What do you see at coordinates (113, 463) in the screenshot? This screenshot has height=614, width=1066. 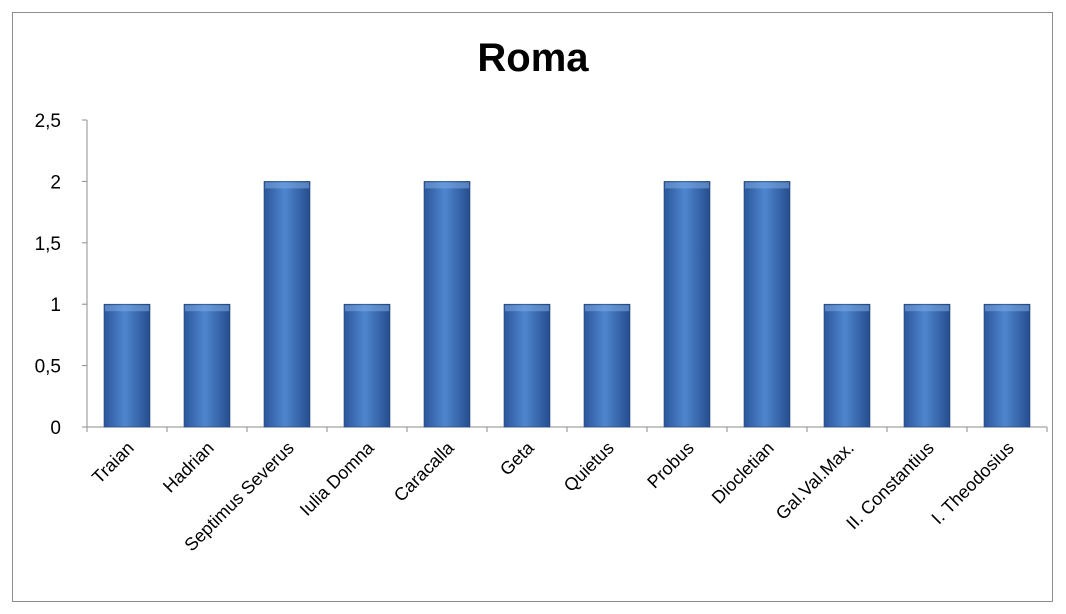 I see `x-tick-label: Traian` at bounding box center [113, 463].